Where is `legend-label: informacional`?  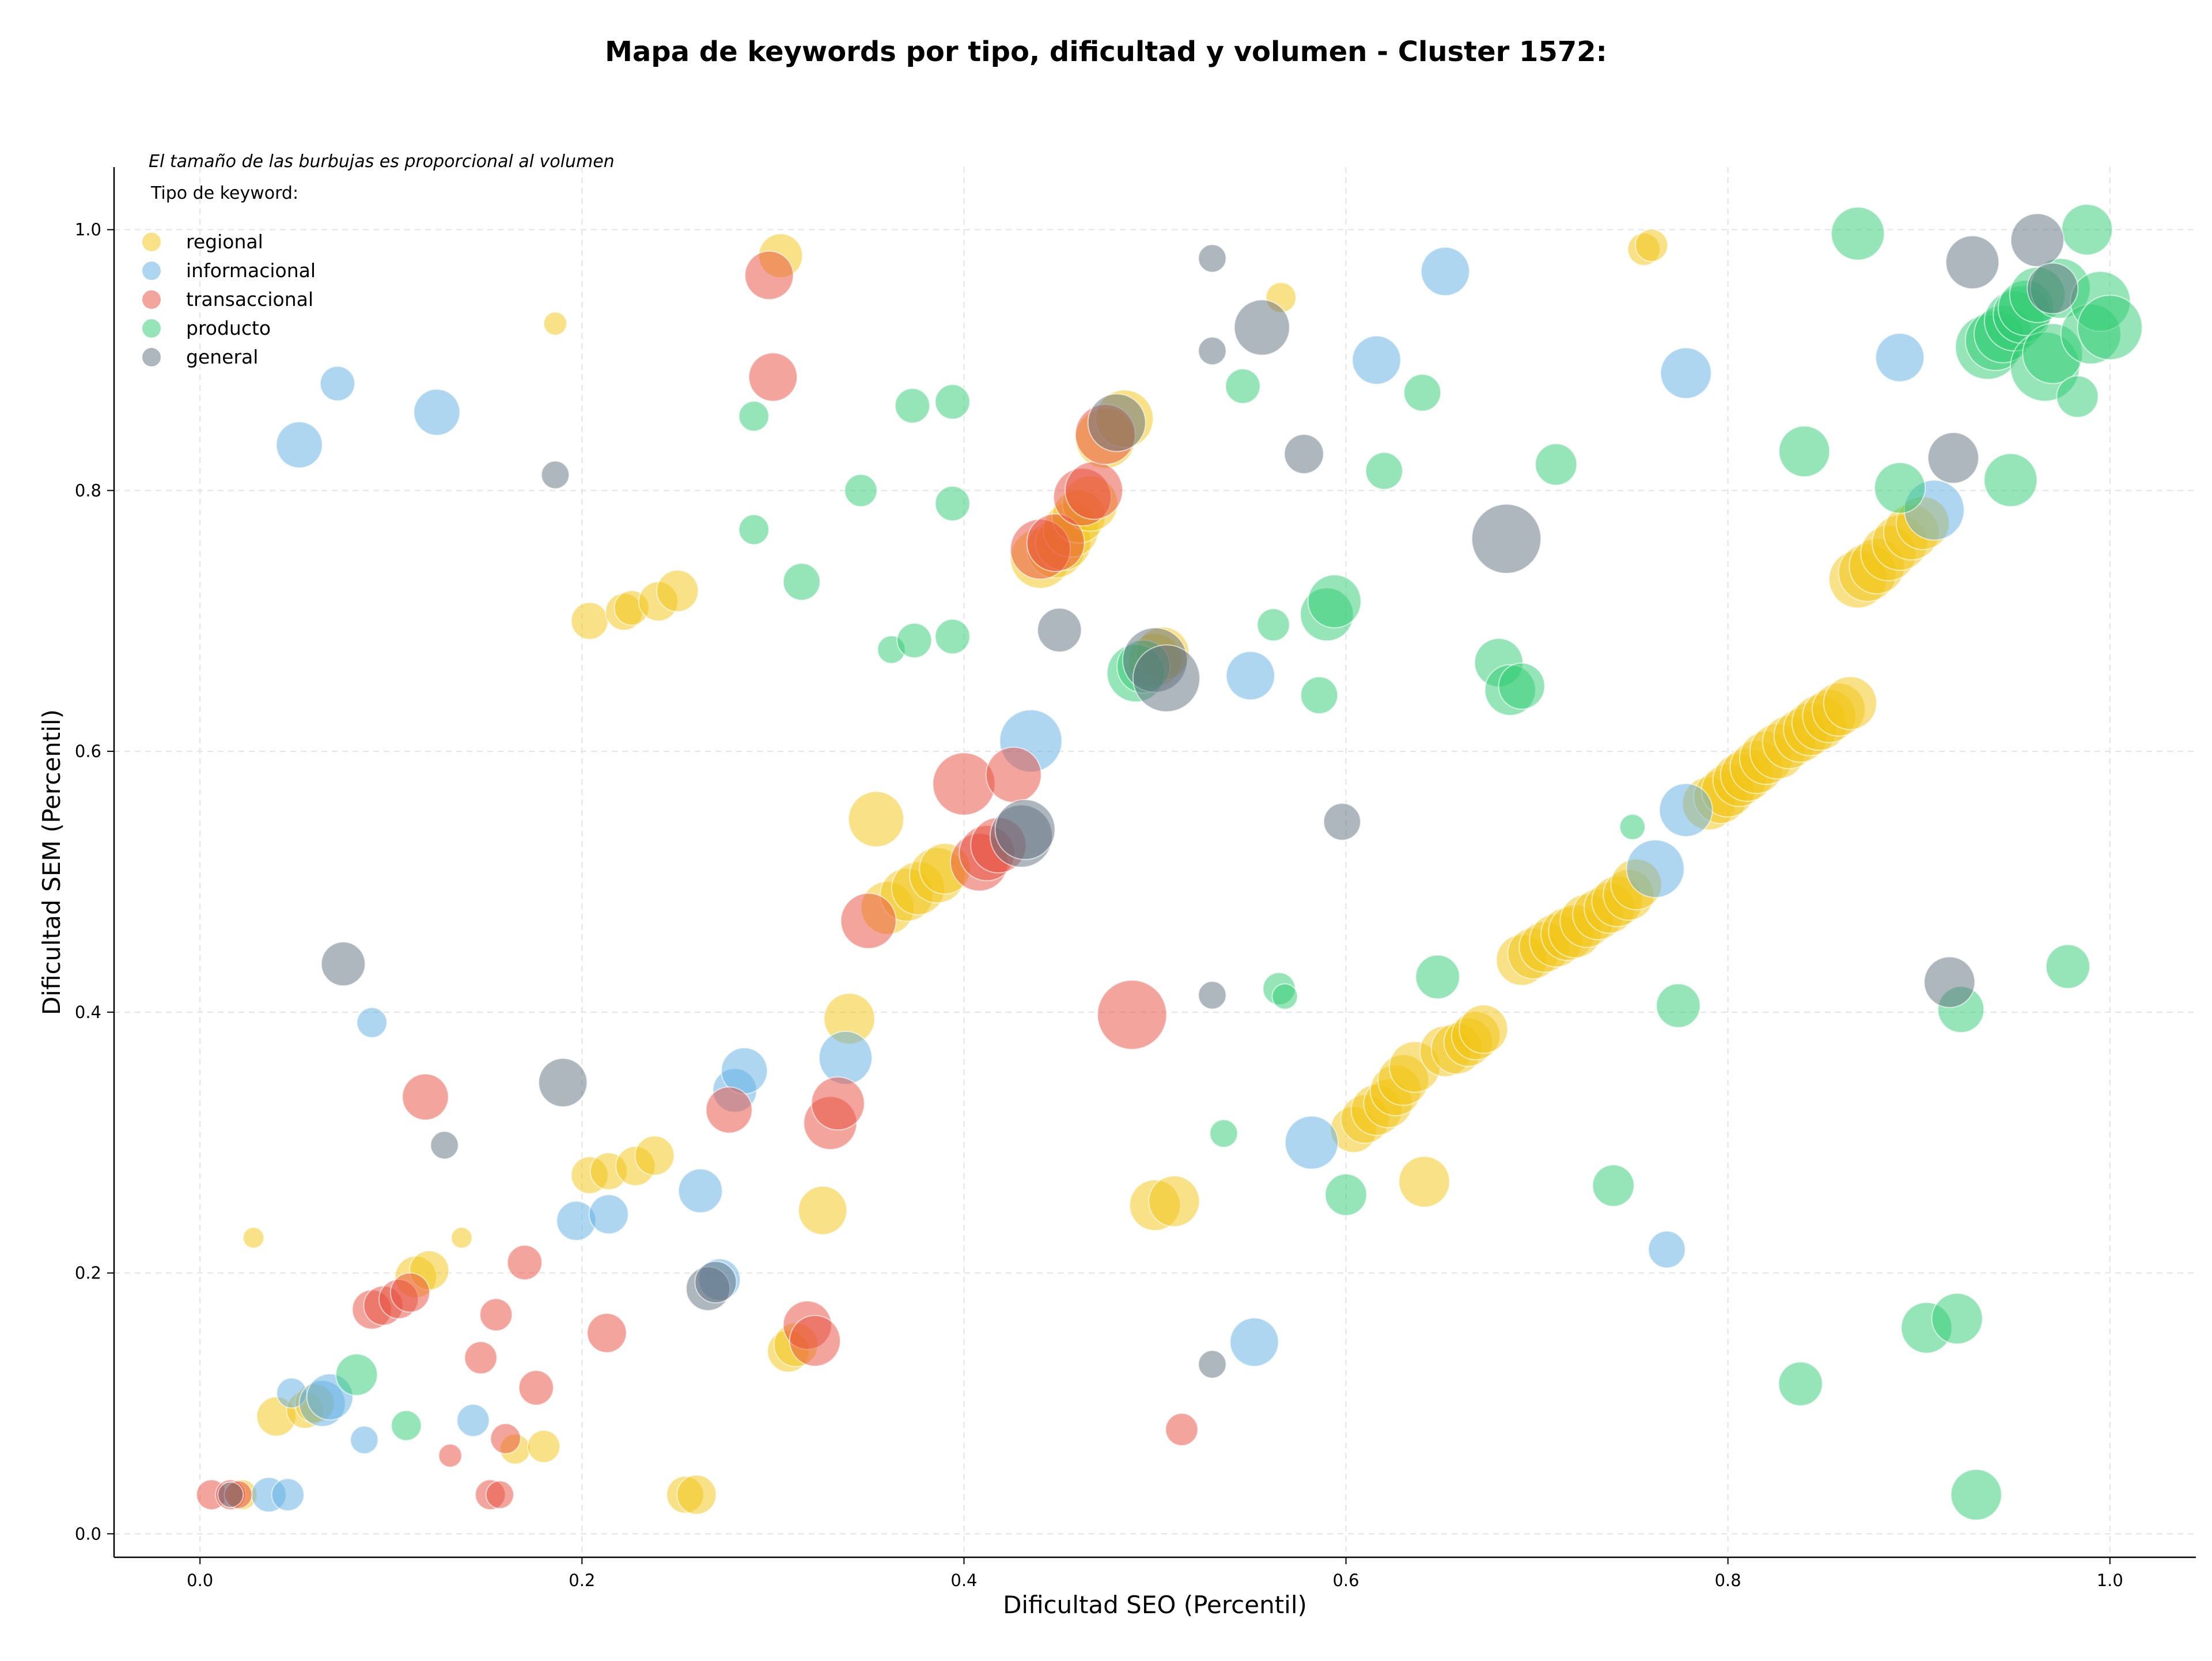
legend-label: informacional is located at coordinates (251, 270).